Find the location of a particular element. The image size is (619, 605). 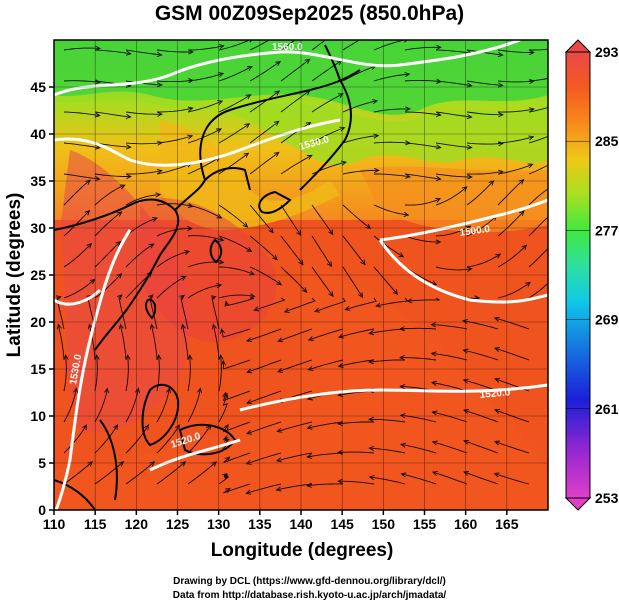

y-tick-label: 20 is located at coordinates (38, 322).